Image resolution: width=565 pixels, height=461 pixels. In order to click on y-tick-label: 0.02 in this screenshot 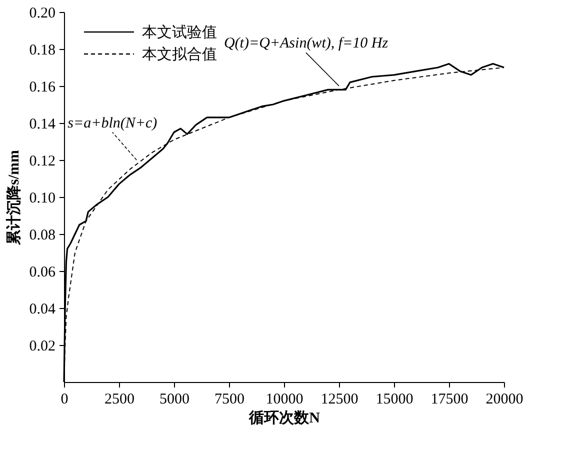, I will do `click(42, 346)`.